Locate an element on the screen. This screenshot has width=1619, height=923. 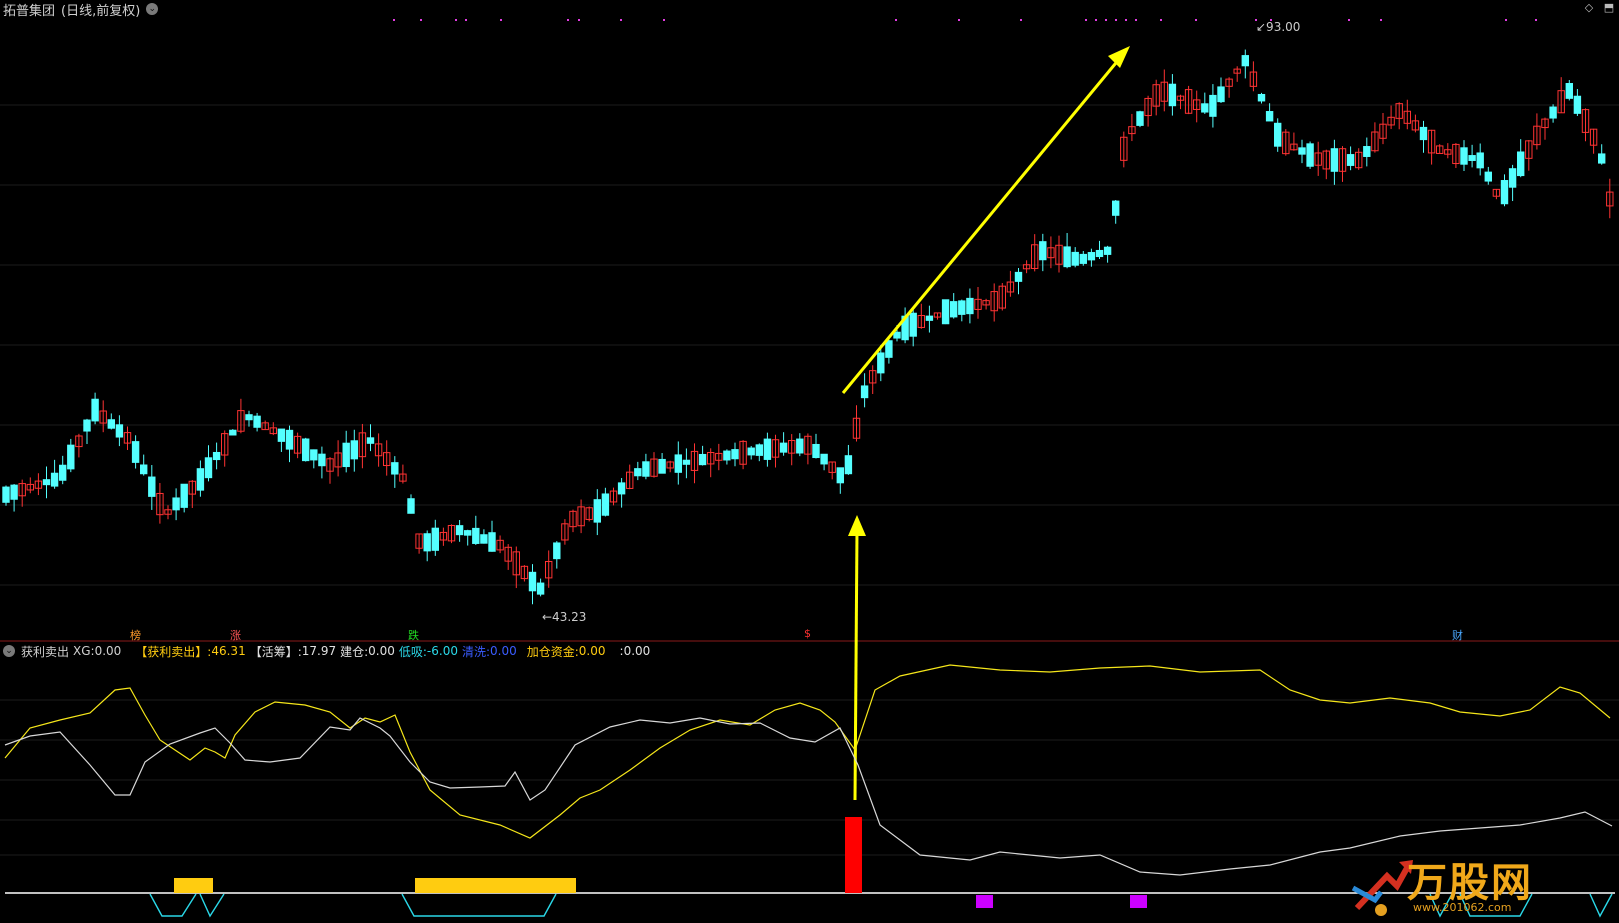
event-marker-fall: 跌 is located at coordinates (413, 635).